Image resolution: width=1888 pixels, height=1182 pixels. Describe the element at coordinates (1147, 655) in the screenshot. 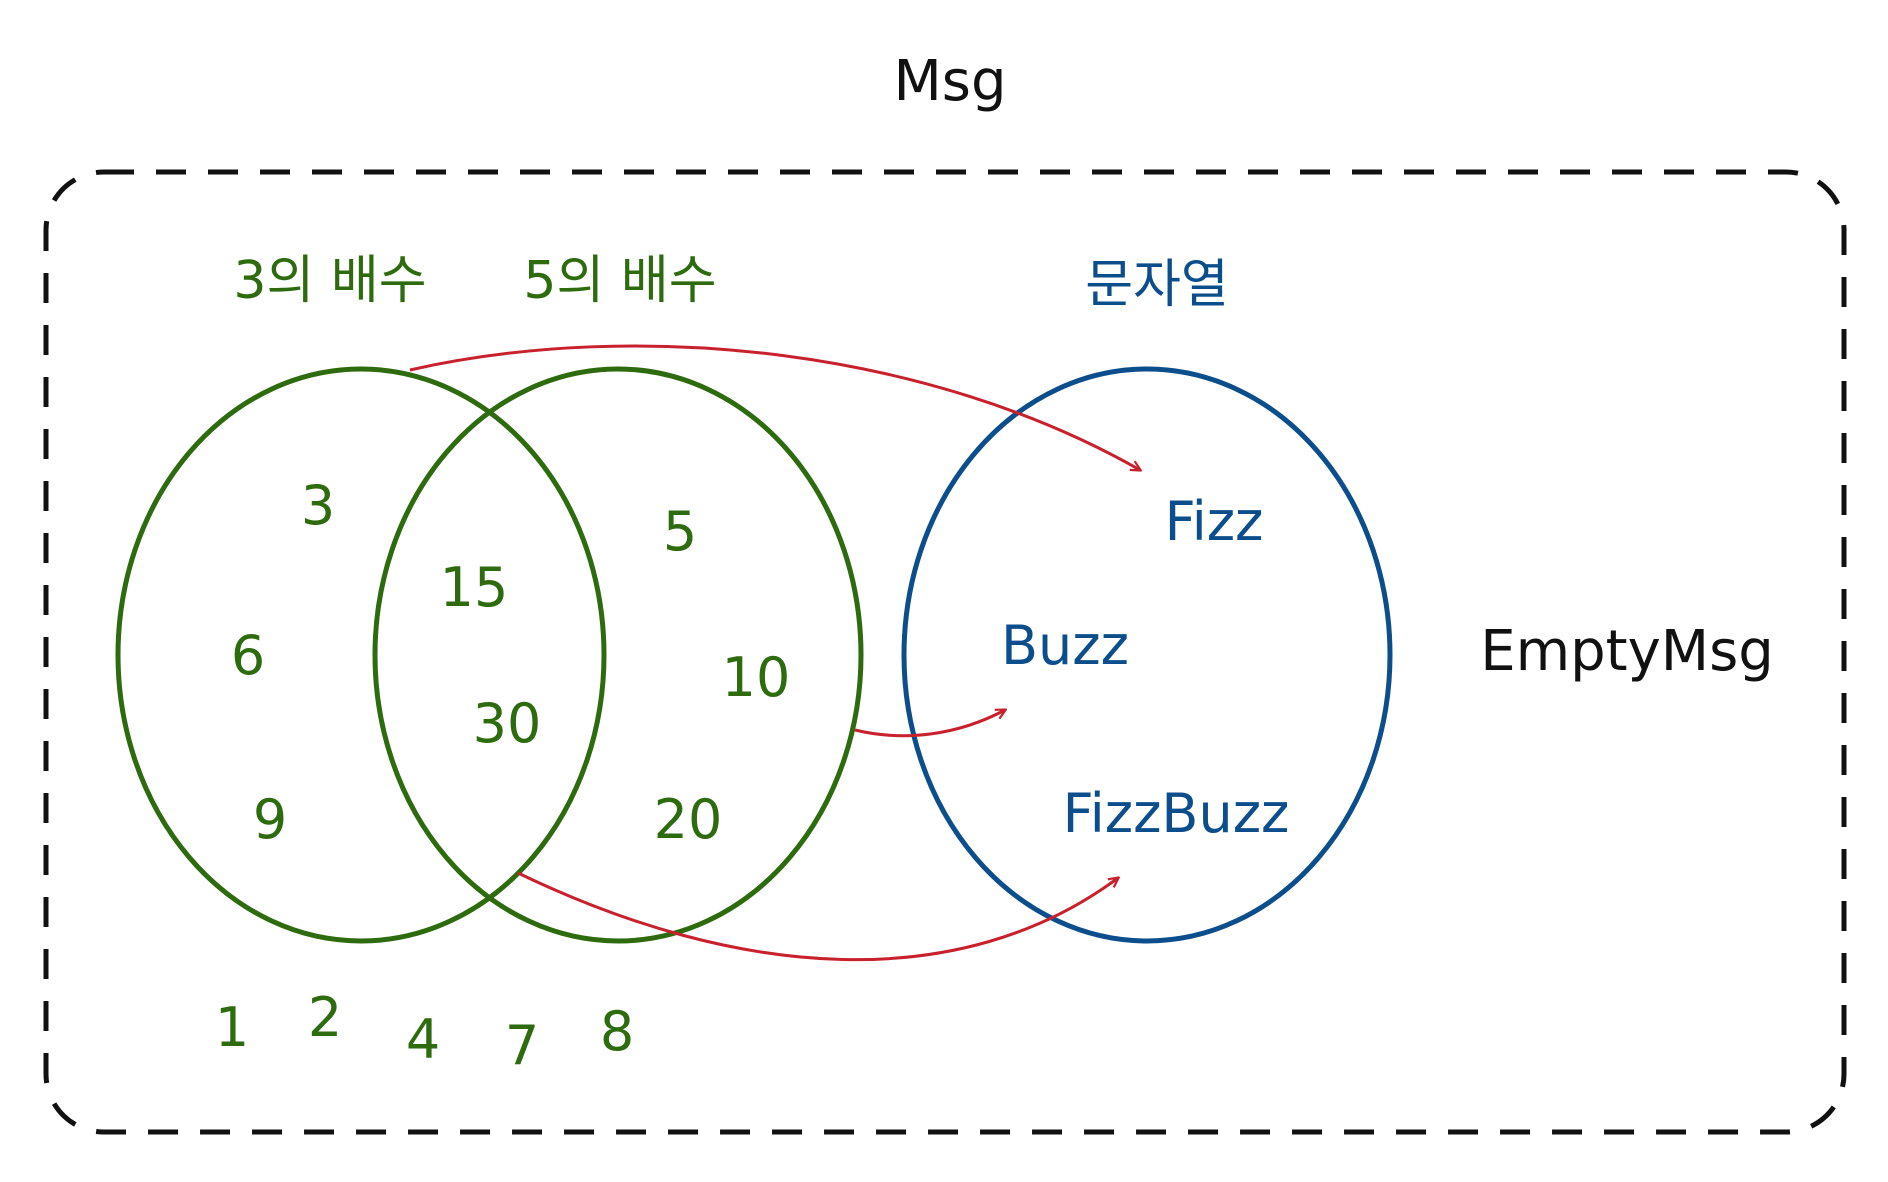

I see `ellipse-strings` at that location.